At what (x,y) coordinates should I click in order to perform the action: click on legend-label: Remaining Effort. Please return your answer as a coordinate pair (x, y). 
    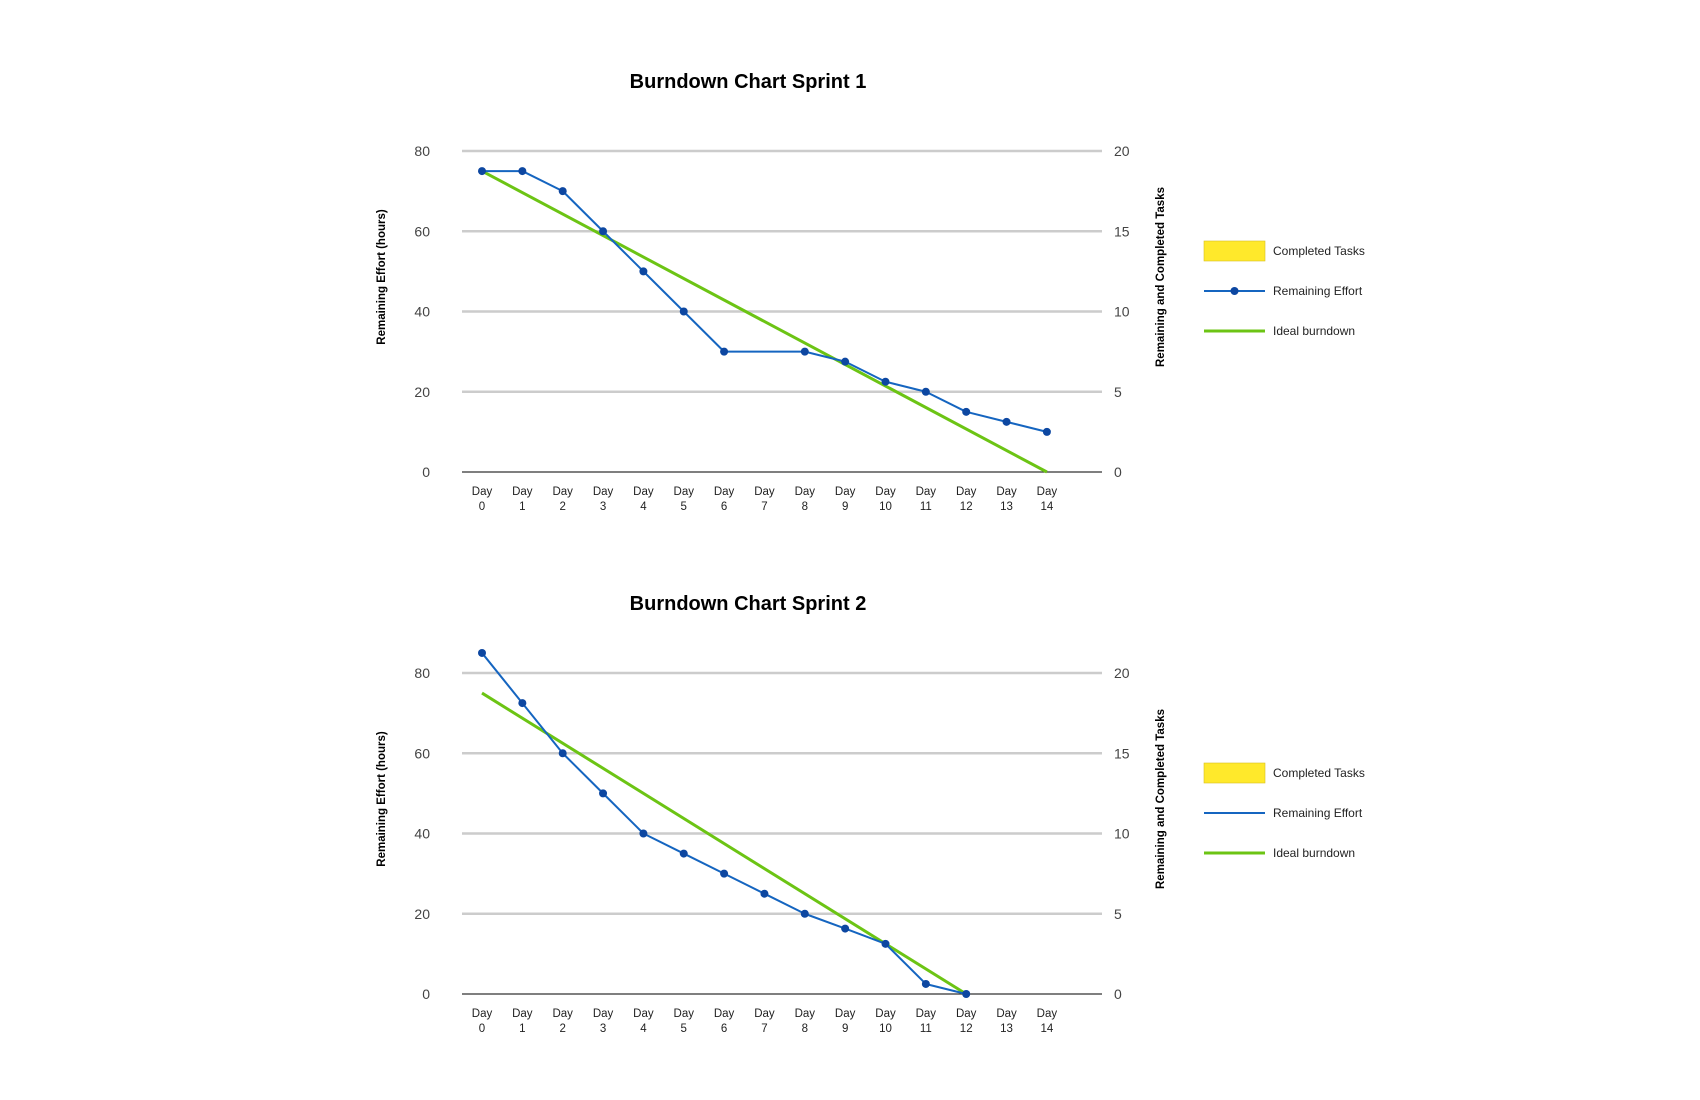
    Looking at the image, I should click on (1318, 291).